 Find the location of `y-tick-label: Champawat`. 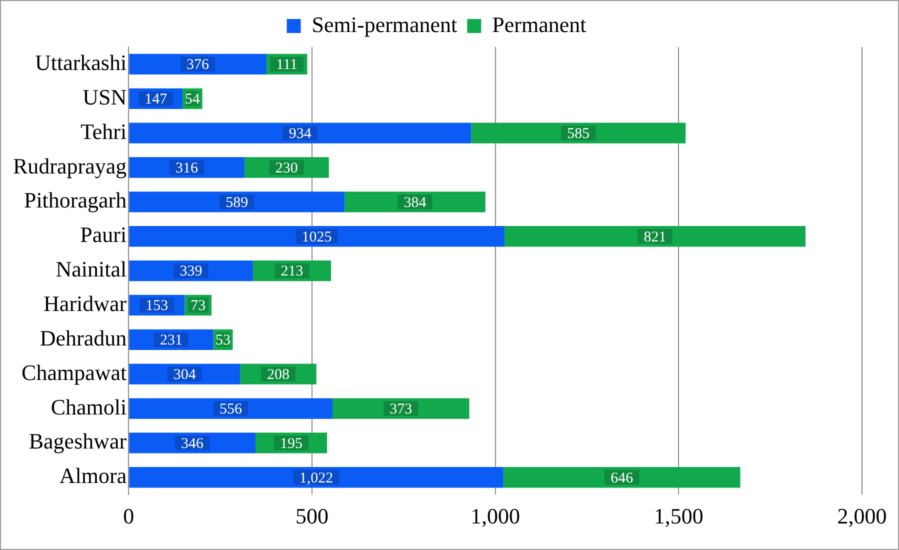

y-tick-label: Champawat is located at coordinates (74, 372).